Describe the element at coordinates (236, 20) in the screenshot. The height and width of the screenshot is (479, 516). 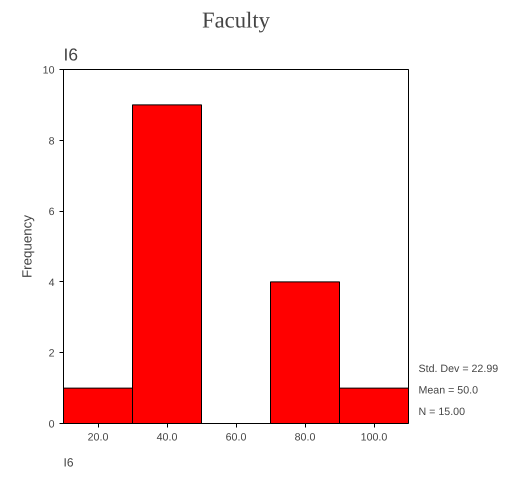
I see `chart-title: Faculty` at that location.